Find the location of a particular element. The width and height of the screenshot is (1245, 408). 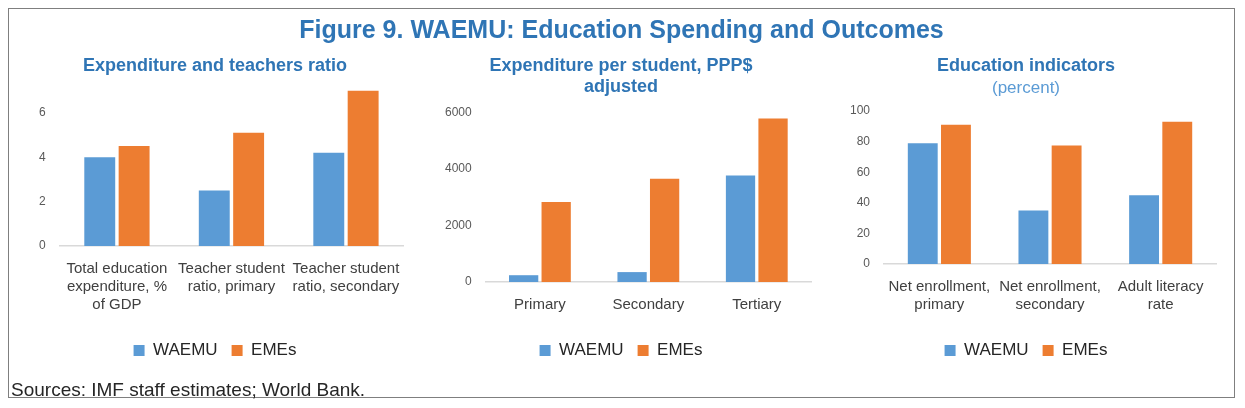

y-tick-label: 20 is located at coordinates (863, 232).